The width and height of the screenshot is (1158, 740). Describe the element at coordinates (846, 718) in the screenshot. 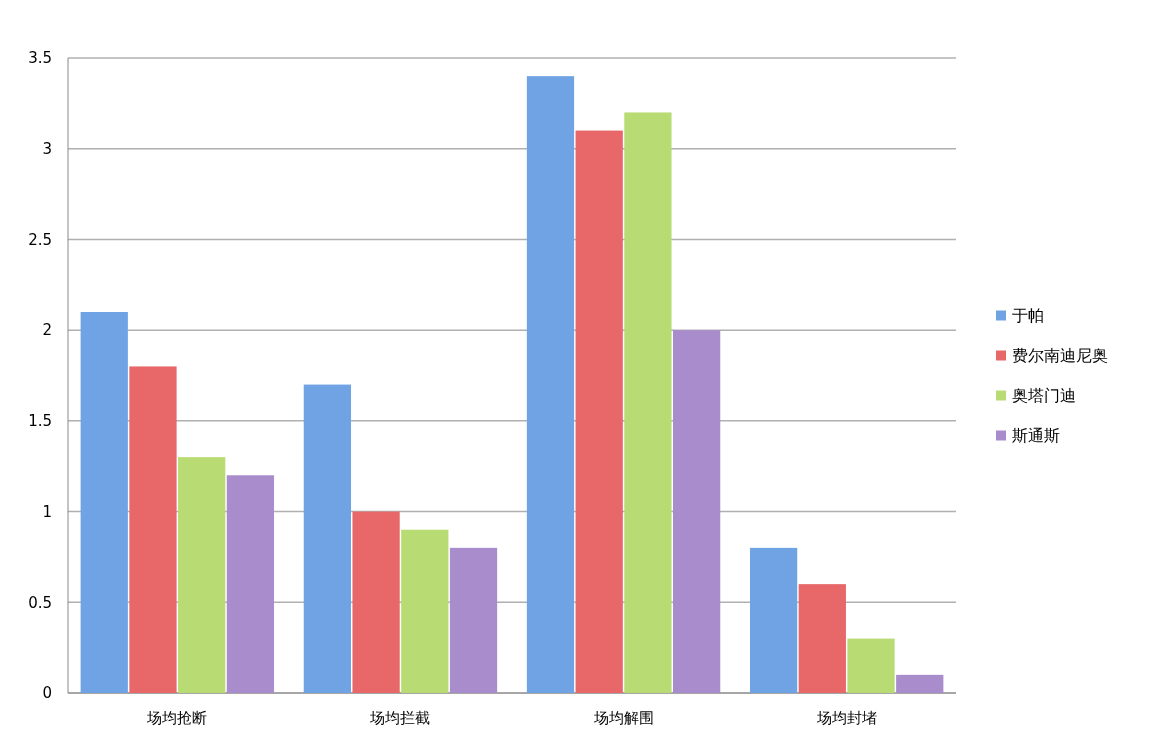

I see `x-tick-label: 场均封堵` at that location.